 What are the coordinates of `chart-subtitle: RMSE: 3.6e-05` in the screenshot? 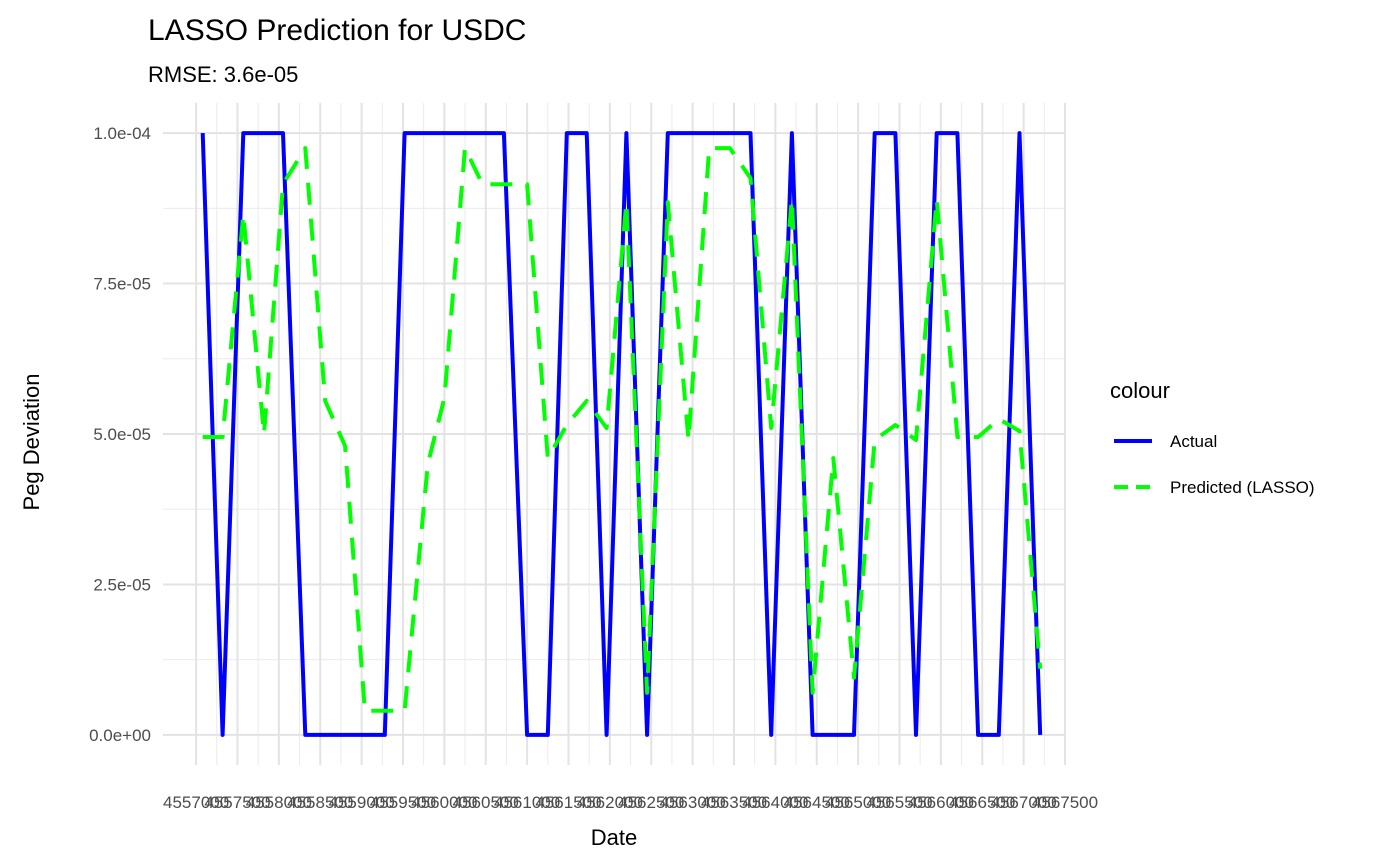 It's located at (223, 74).